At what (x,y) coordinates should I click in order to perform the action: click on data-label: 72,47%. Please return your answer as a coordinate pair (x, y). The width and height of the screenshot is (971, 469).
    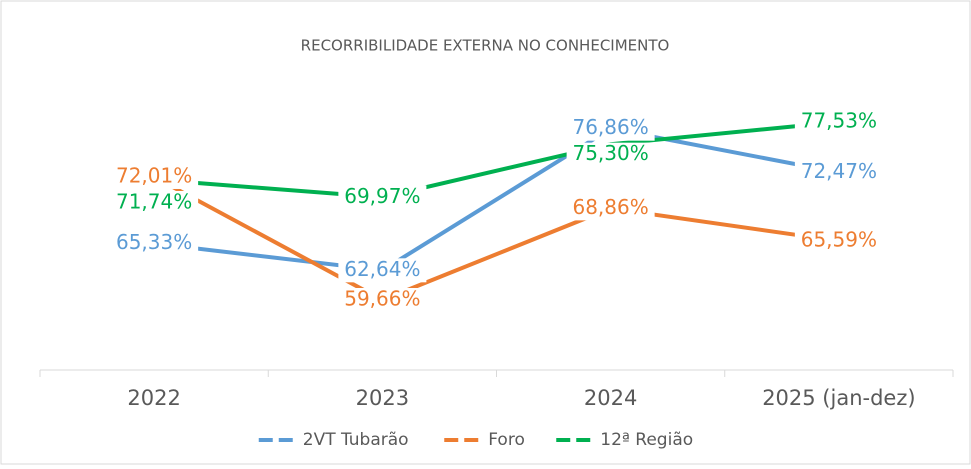
    Looking at the image, I should click on (839, 171).